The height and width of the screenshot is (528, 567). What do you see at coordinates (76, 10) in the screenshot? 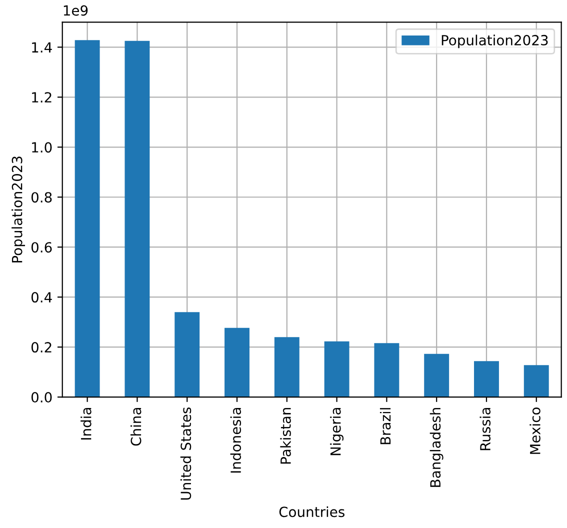
I see `text: 1e9` at bounding box center [76, 10].